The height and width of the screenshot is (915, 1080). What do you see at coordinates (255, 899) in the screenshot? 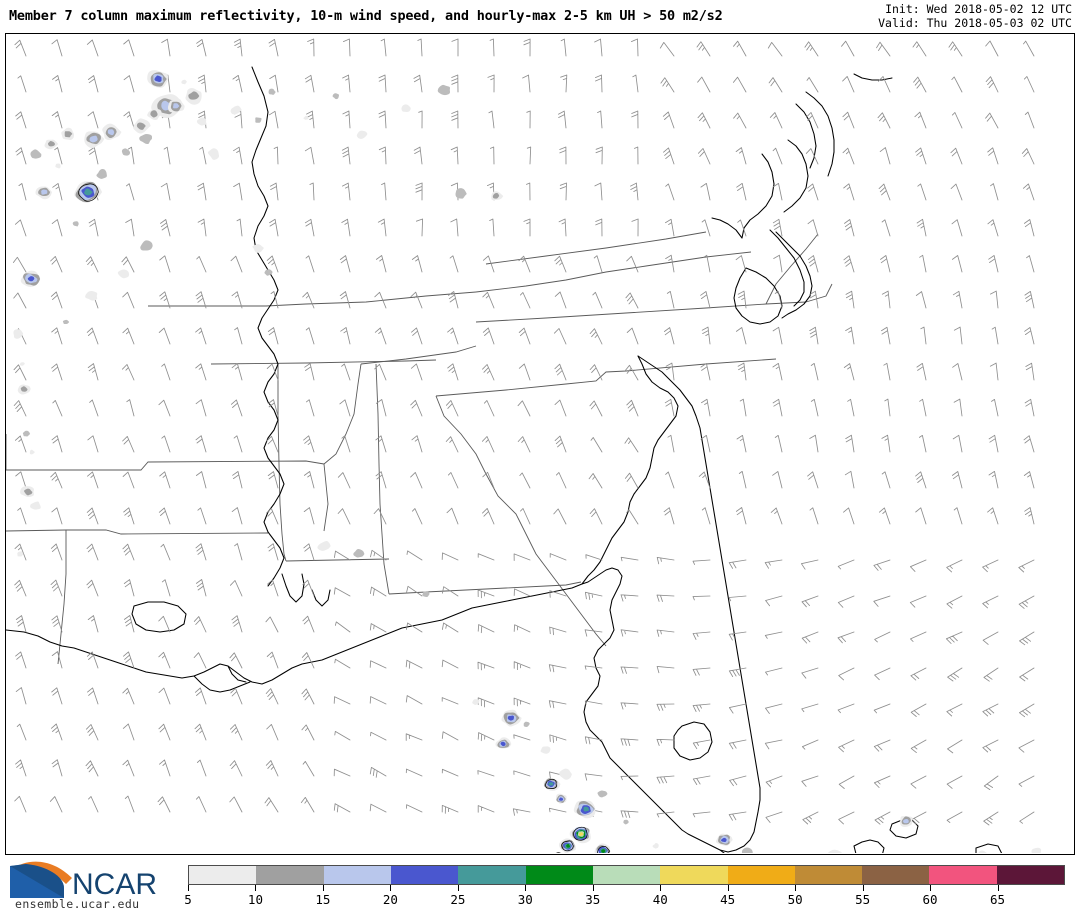
I see `colorbar-tick-label: 10` at bounding box center [255, 899].